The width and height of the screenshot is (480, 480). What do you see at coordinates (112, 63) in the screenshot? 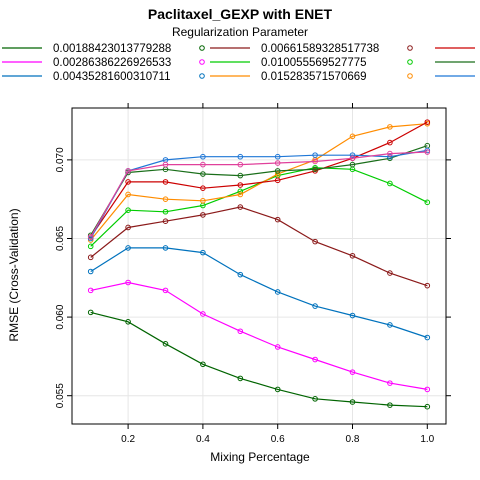
I see `legend-label: 0.00286386226926533` at bounding box center [112, 63].